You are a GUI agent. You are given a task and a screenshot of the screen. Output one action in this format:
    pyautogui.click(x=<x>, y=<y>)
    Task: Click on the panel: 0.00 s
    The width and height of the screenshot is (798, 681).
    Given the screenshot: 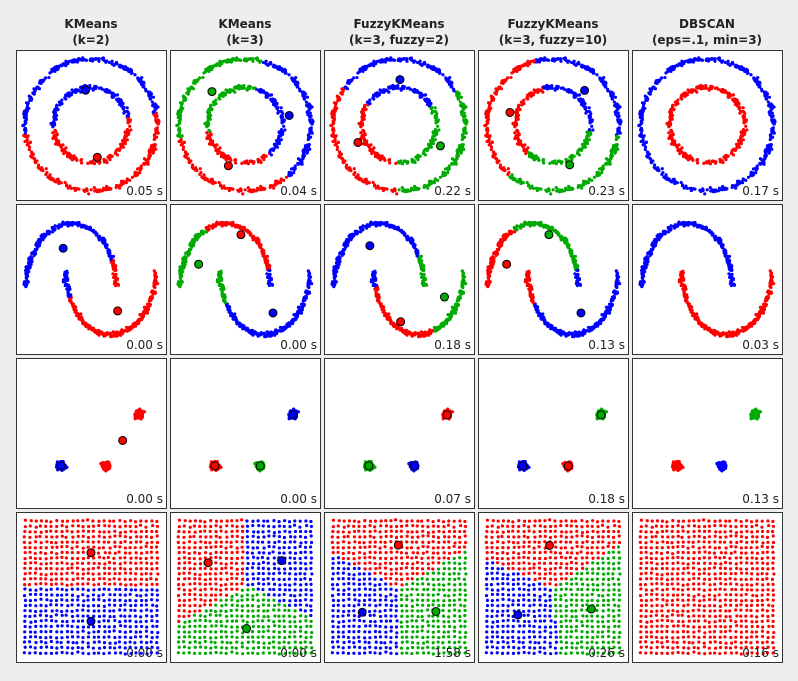 What is the action you would take?
    pyautogui.click(x=245, y=279)
    